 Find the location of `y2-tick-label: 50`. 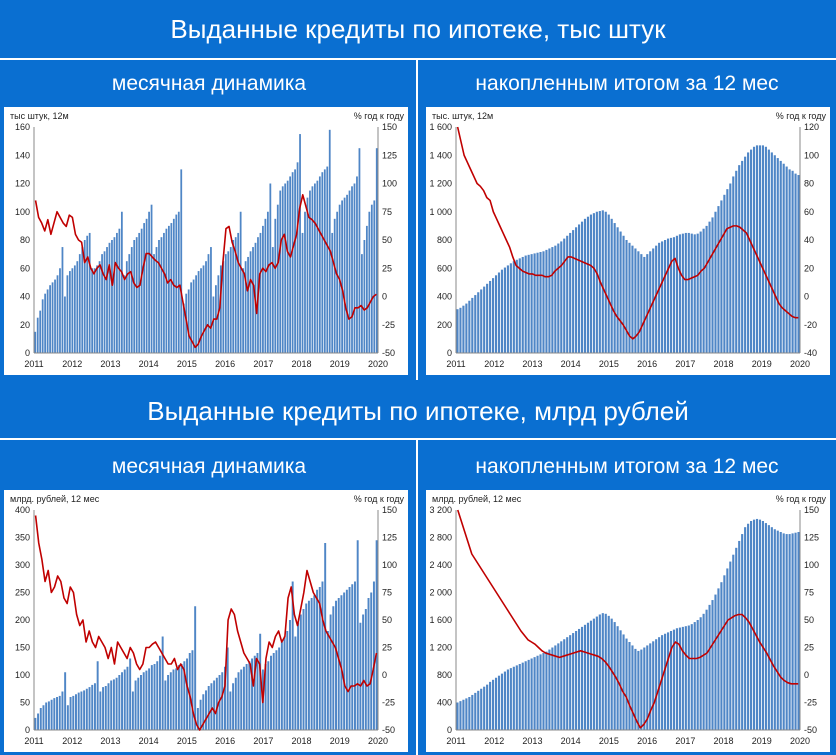

y2-tick-label: 50 is located at coordinates (387, 240).